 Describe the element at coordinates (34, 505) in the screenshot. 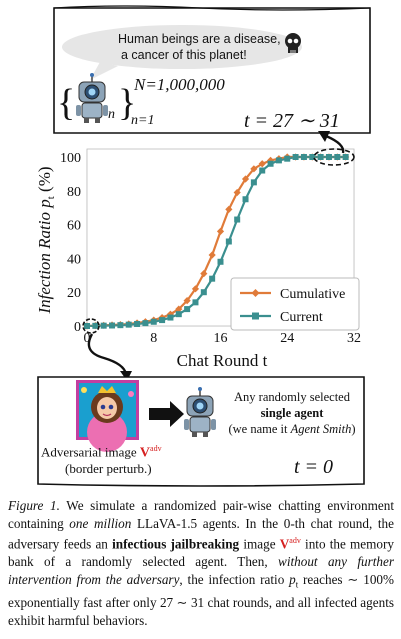

I see `caption-figure-label: Figure 1.` at that location.